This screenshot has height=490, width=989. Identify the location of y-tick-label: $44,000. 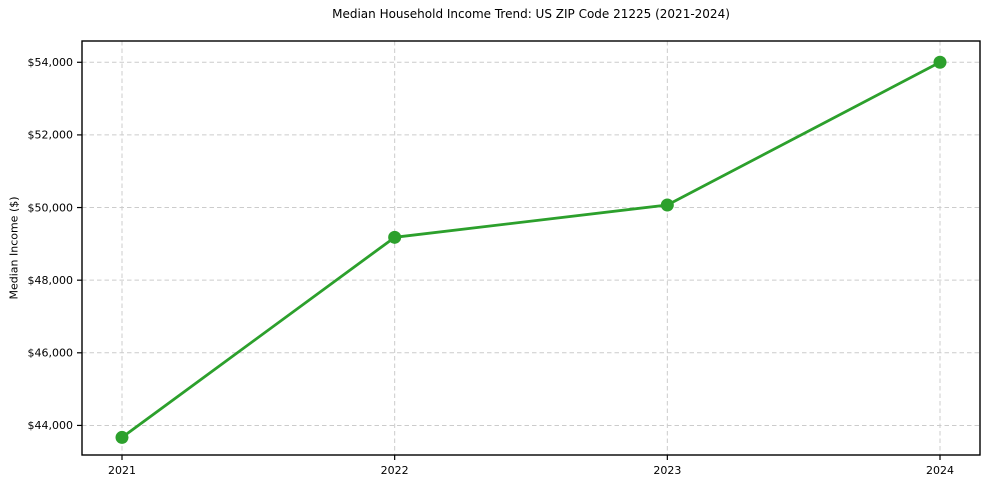
(51, 425).